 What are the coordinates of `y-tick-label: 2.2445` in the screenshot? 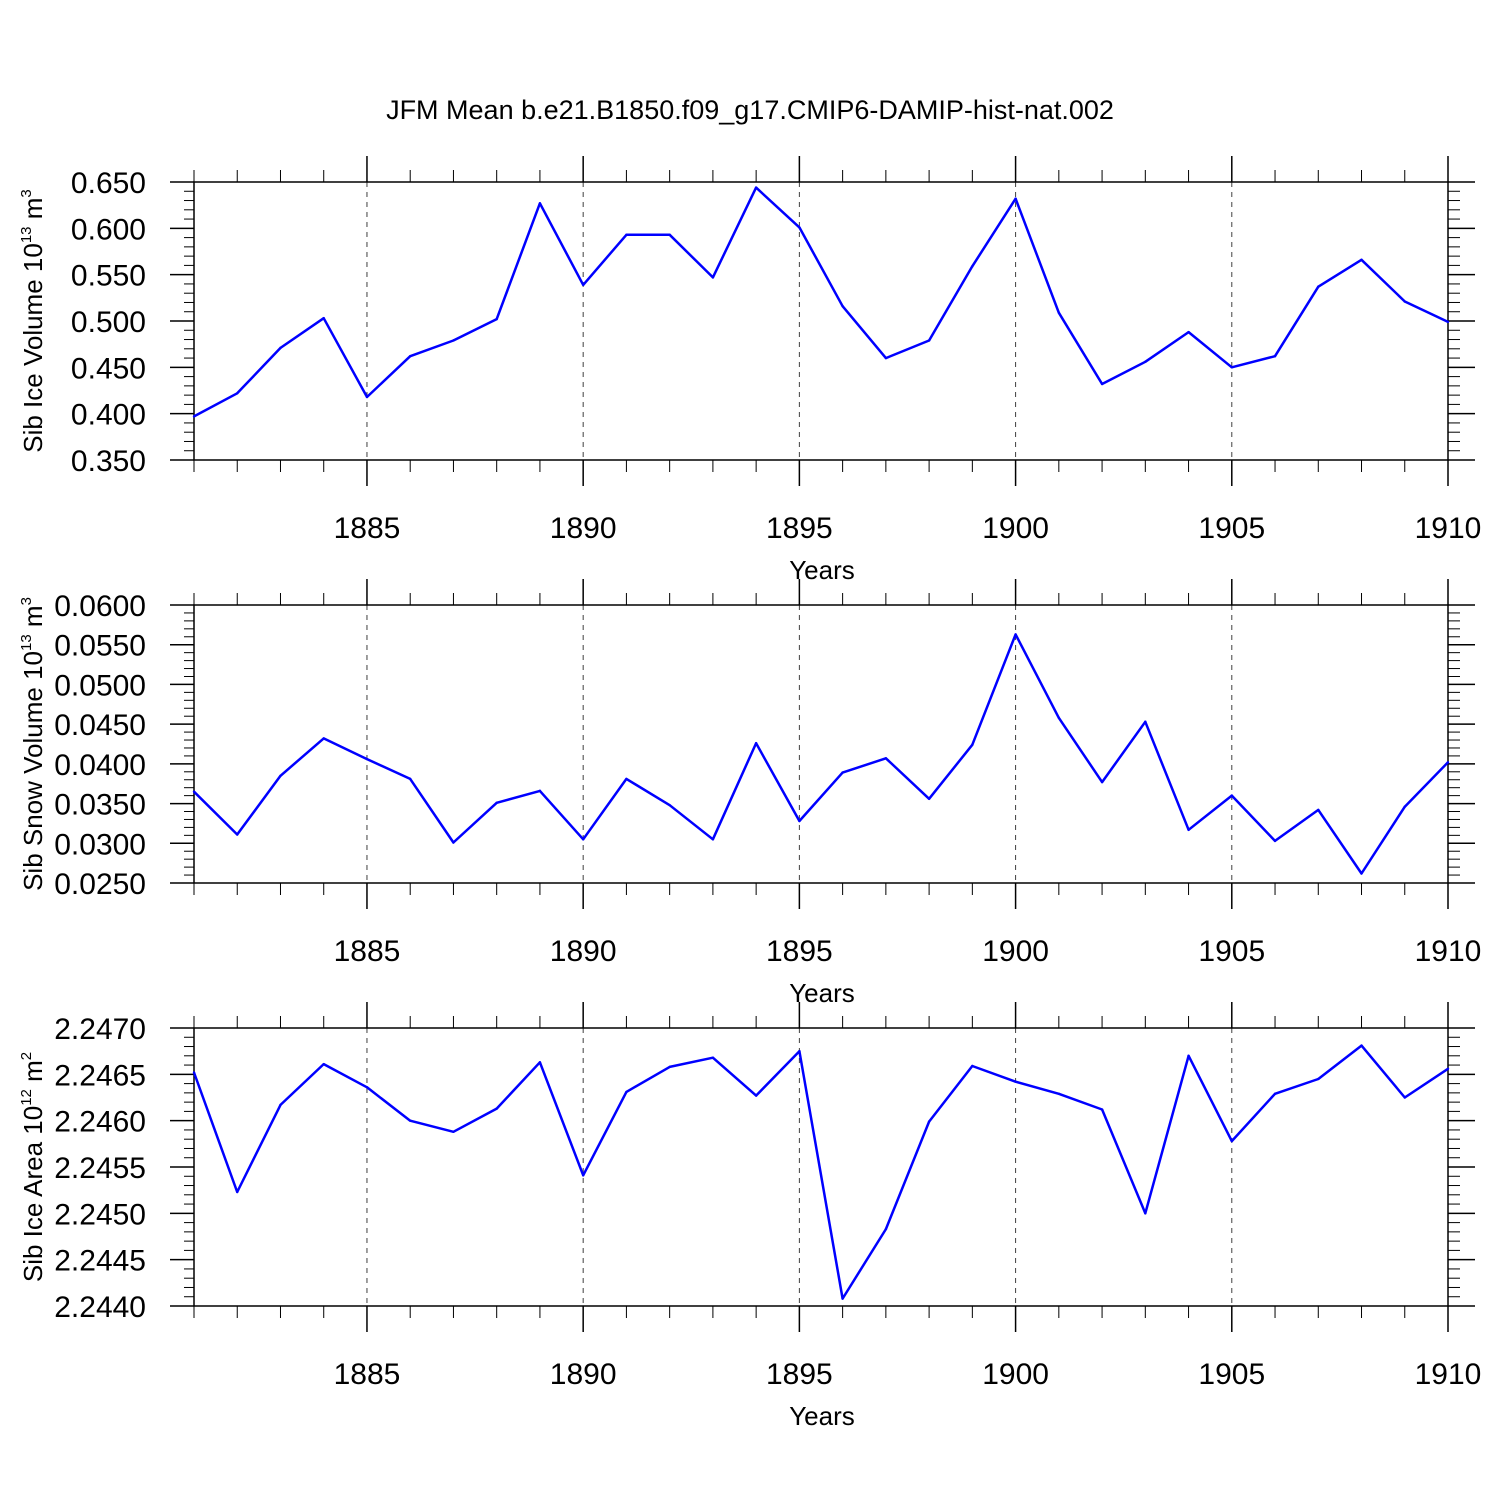 It's located at (100, 1261).